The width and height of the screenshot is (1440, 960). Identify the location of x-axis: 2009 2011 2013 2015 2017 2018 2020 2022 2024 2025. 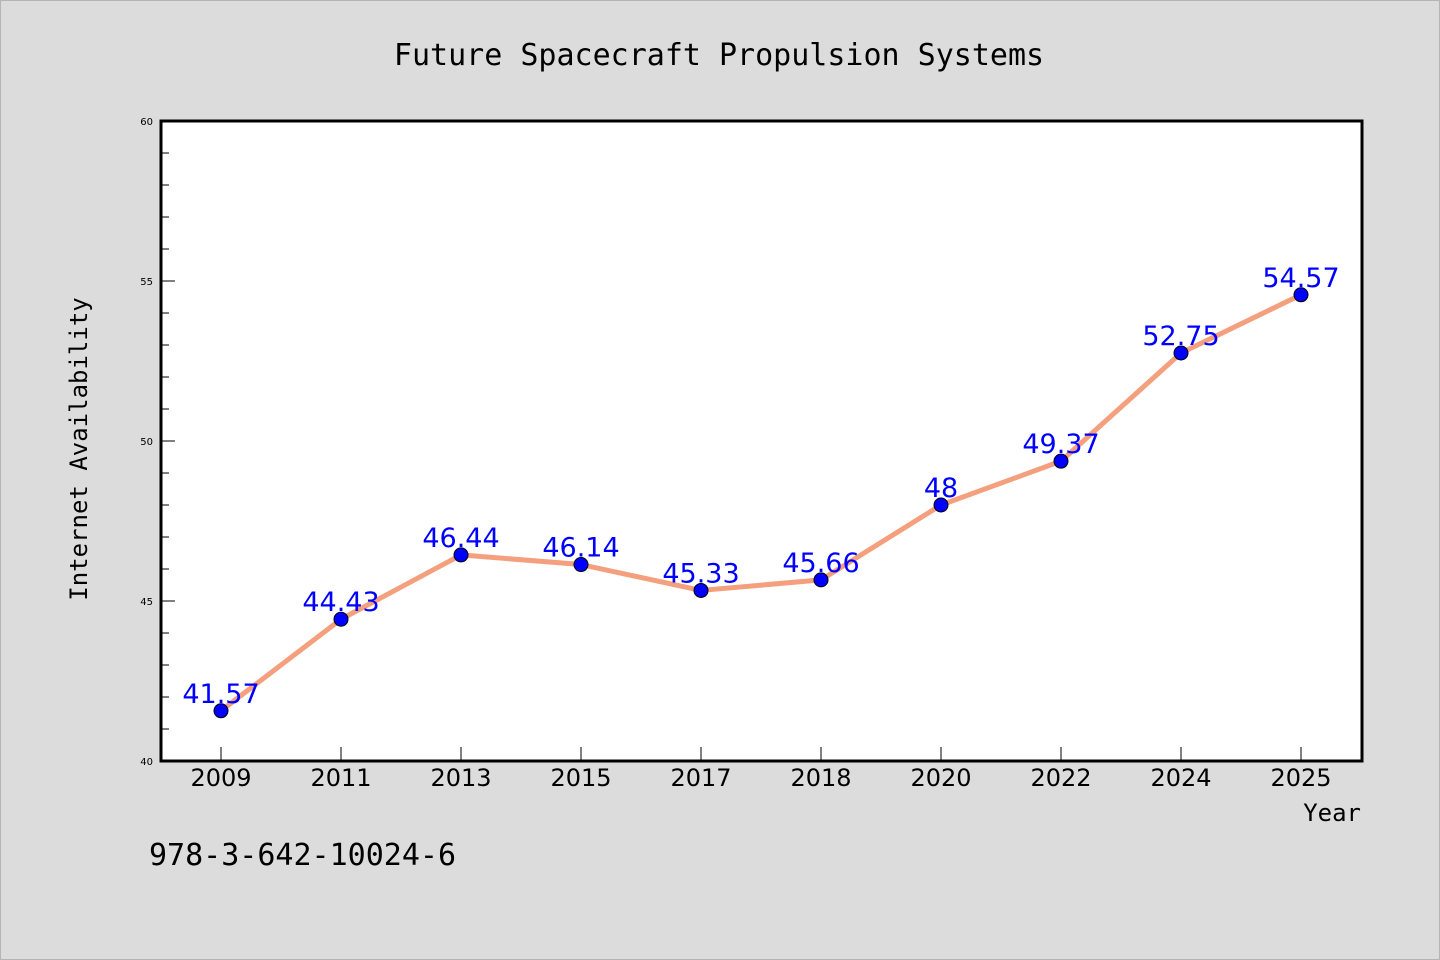
(761, 769).